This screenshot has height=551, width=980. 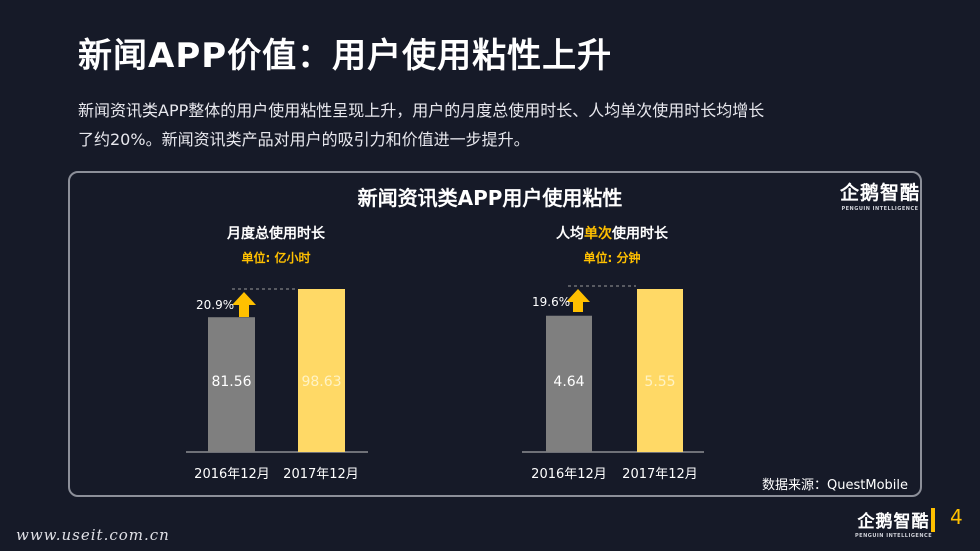 I want to click on logo-cn-text: 企鹅智酷, so click(x=880, y=193).